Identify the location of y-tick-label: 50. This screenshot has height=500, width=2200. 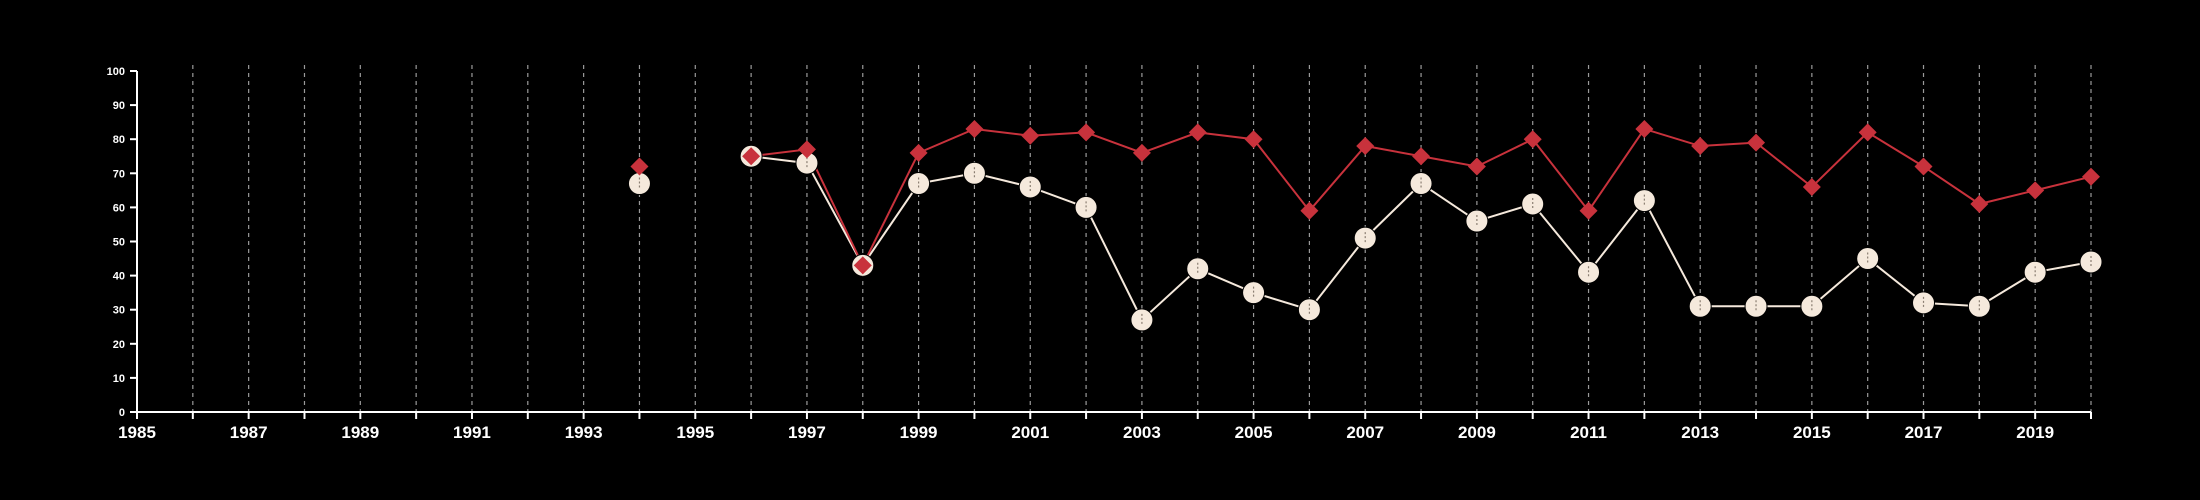
(119, 243).